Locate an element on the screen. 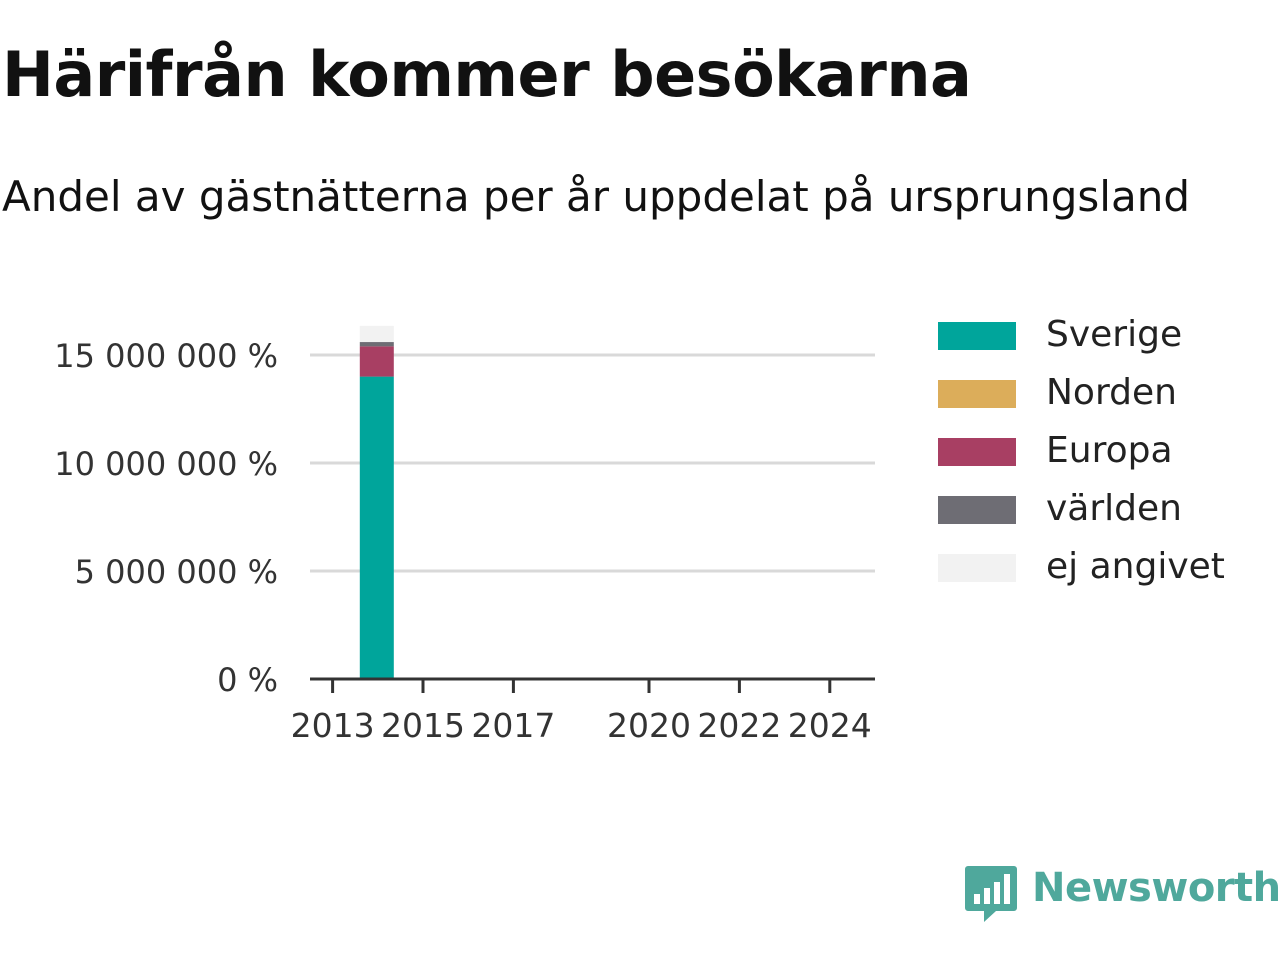 The image size is (1280, 960). grid-lines is located at coordinates (592, 463).